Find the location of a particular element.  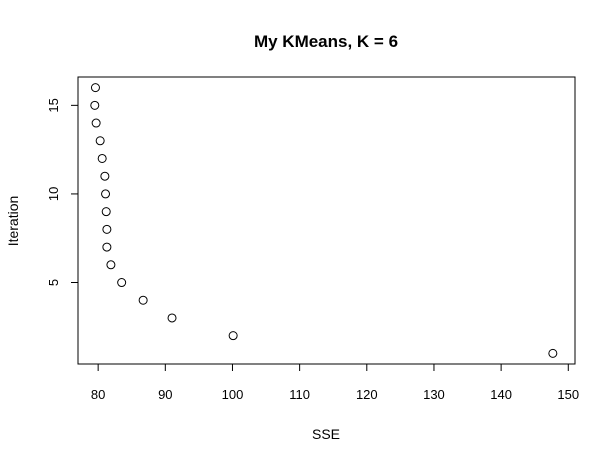

x-tick-label: 150 is located at coordinates (568, 394).